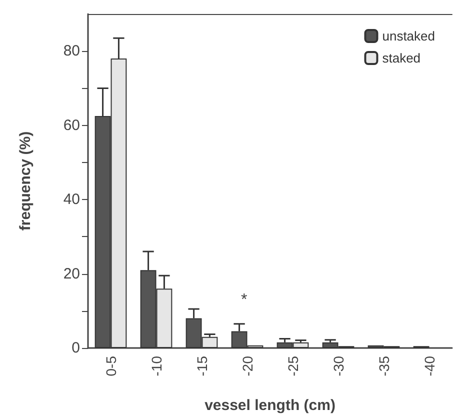 Image resolution: width=464 pixels, height=418 pixels. I want to click on y-tick-label: 80, so click(71, 51).